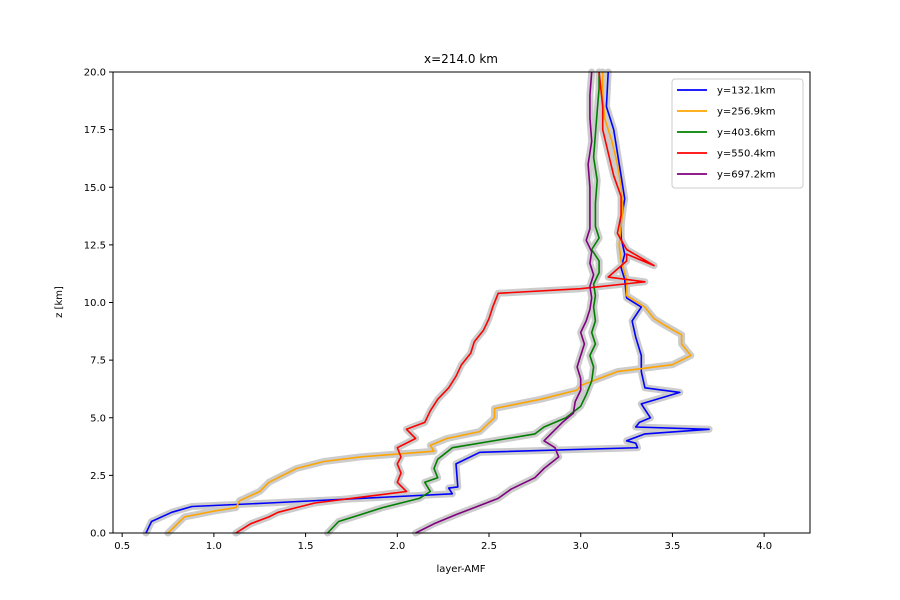 The image size is (900, 600). Describe the element at coordinates (98, 534) in the screenshot. I see `y-tick-label: 0.0` at that location.